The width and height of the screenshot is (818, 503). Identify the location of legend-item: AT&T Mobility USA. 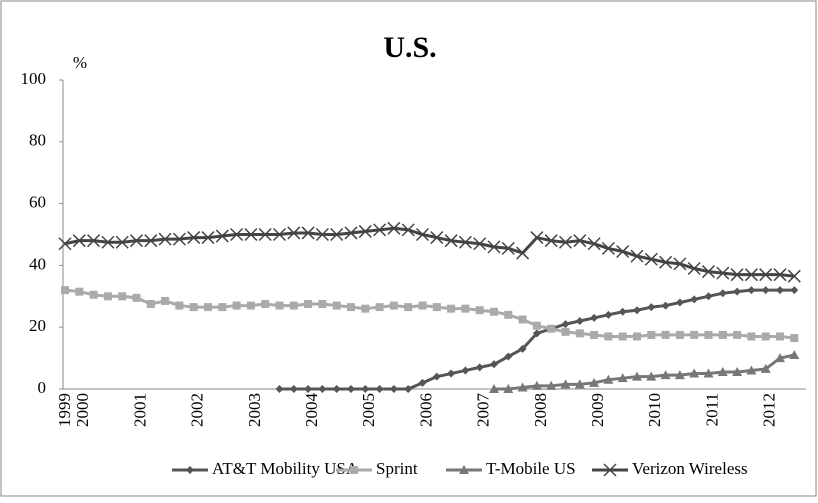
(265, 468).